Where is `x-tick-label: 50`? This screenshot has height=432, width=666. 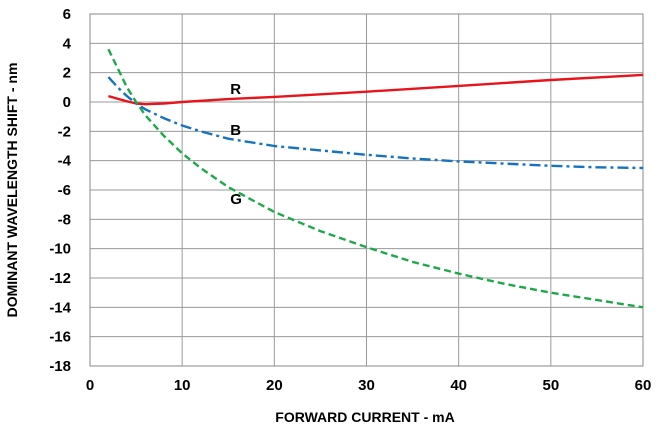
x-tick-label: 50 is located at coordinates (550, 385).